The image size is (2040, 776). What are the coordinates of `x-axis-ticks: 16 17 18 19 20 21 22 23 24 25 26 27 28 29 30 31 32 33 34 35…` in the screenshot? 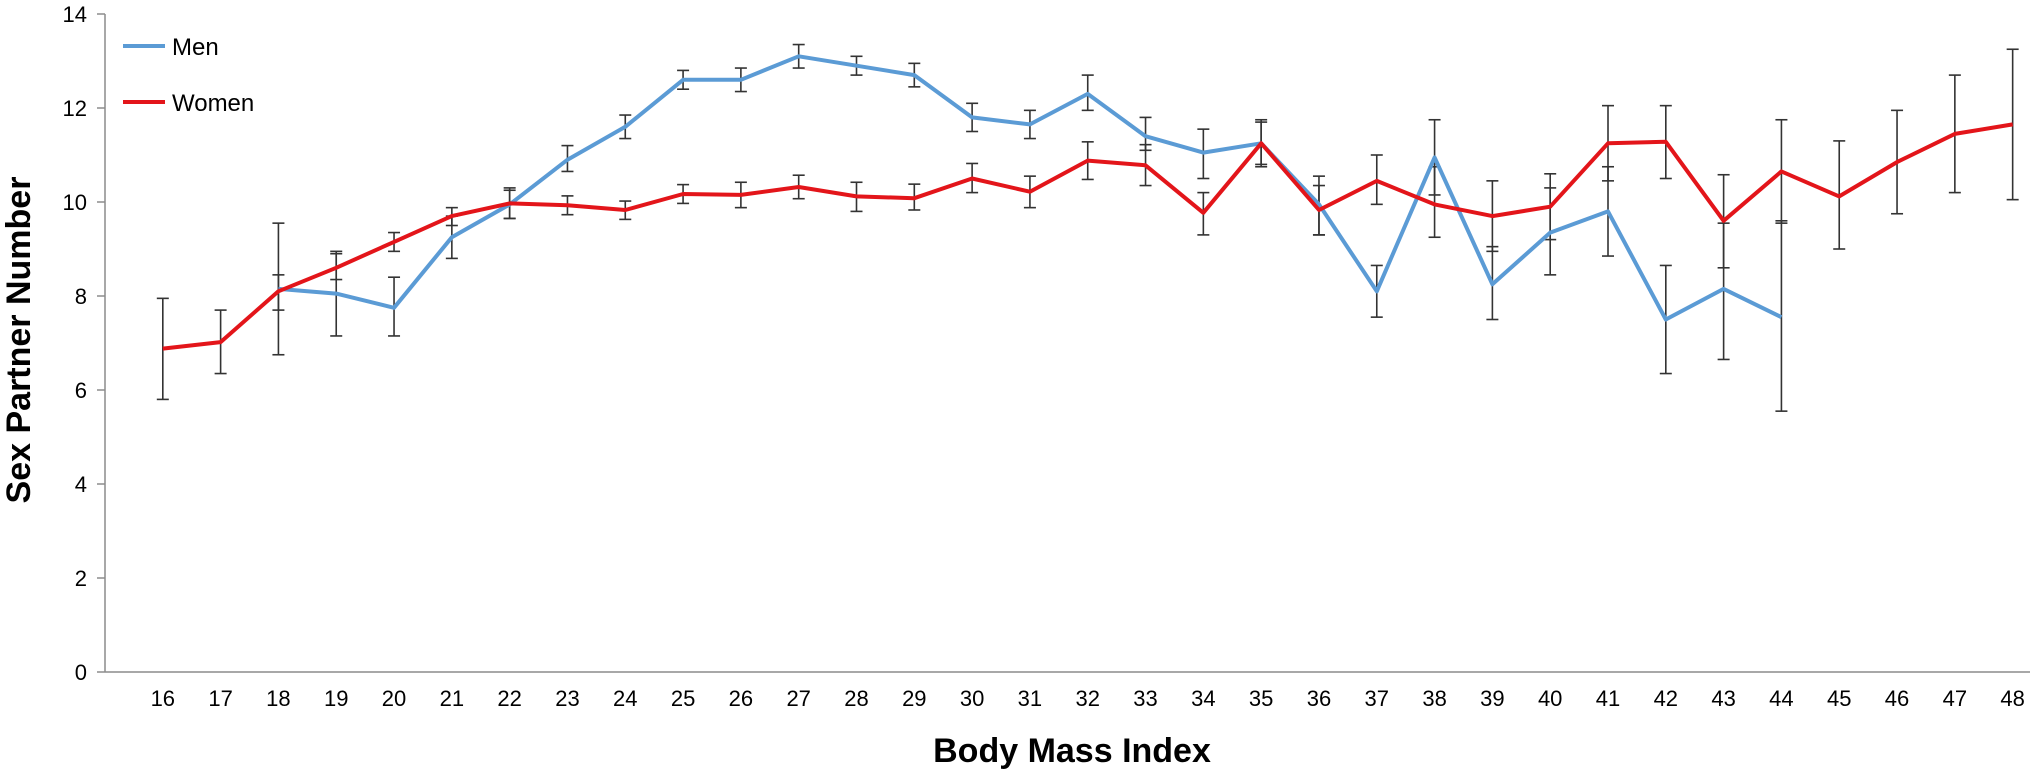 It's located at (1088, 698).